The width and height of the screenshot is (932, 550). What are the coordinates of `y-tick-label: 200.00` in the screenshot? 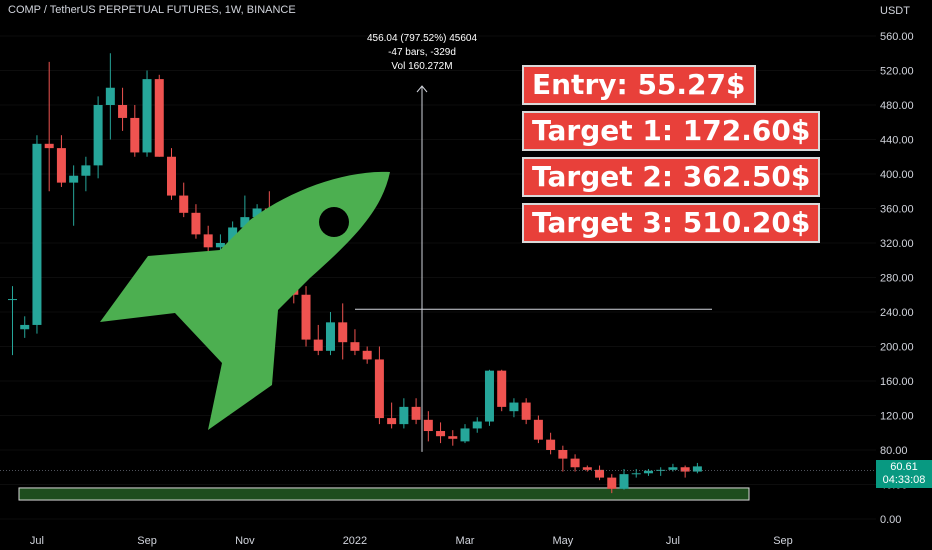 It's located at (897, 348).